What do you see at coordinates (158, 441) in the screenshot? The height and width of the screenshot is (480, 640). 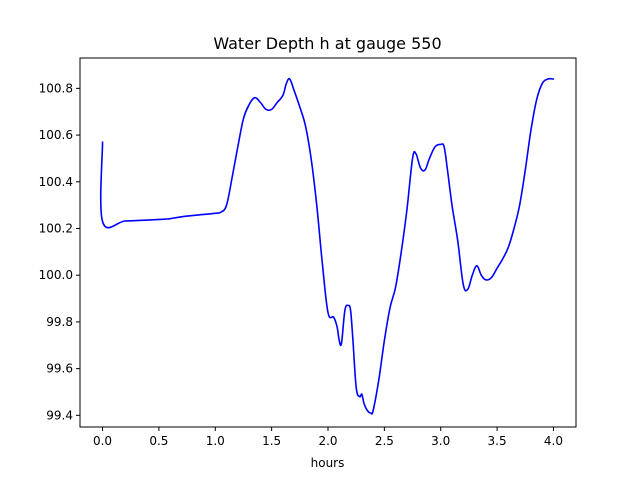 I see `x-tick-label: 0.5` at bounding box center [158, 441].